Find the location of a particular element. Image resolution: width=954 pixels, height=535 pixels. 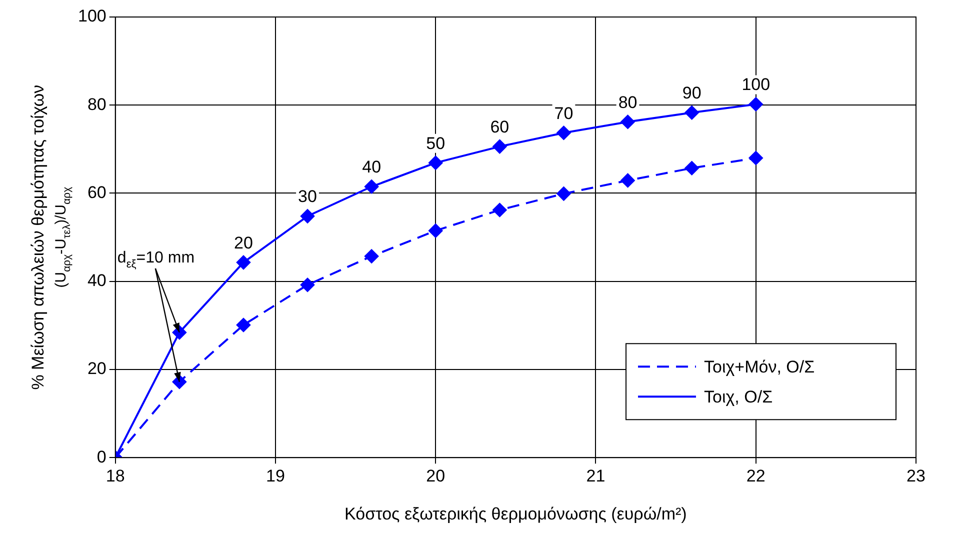

y-tick-label: 80 is located at coordinates (96, 104).